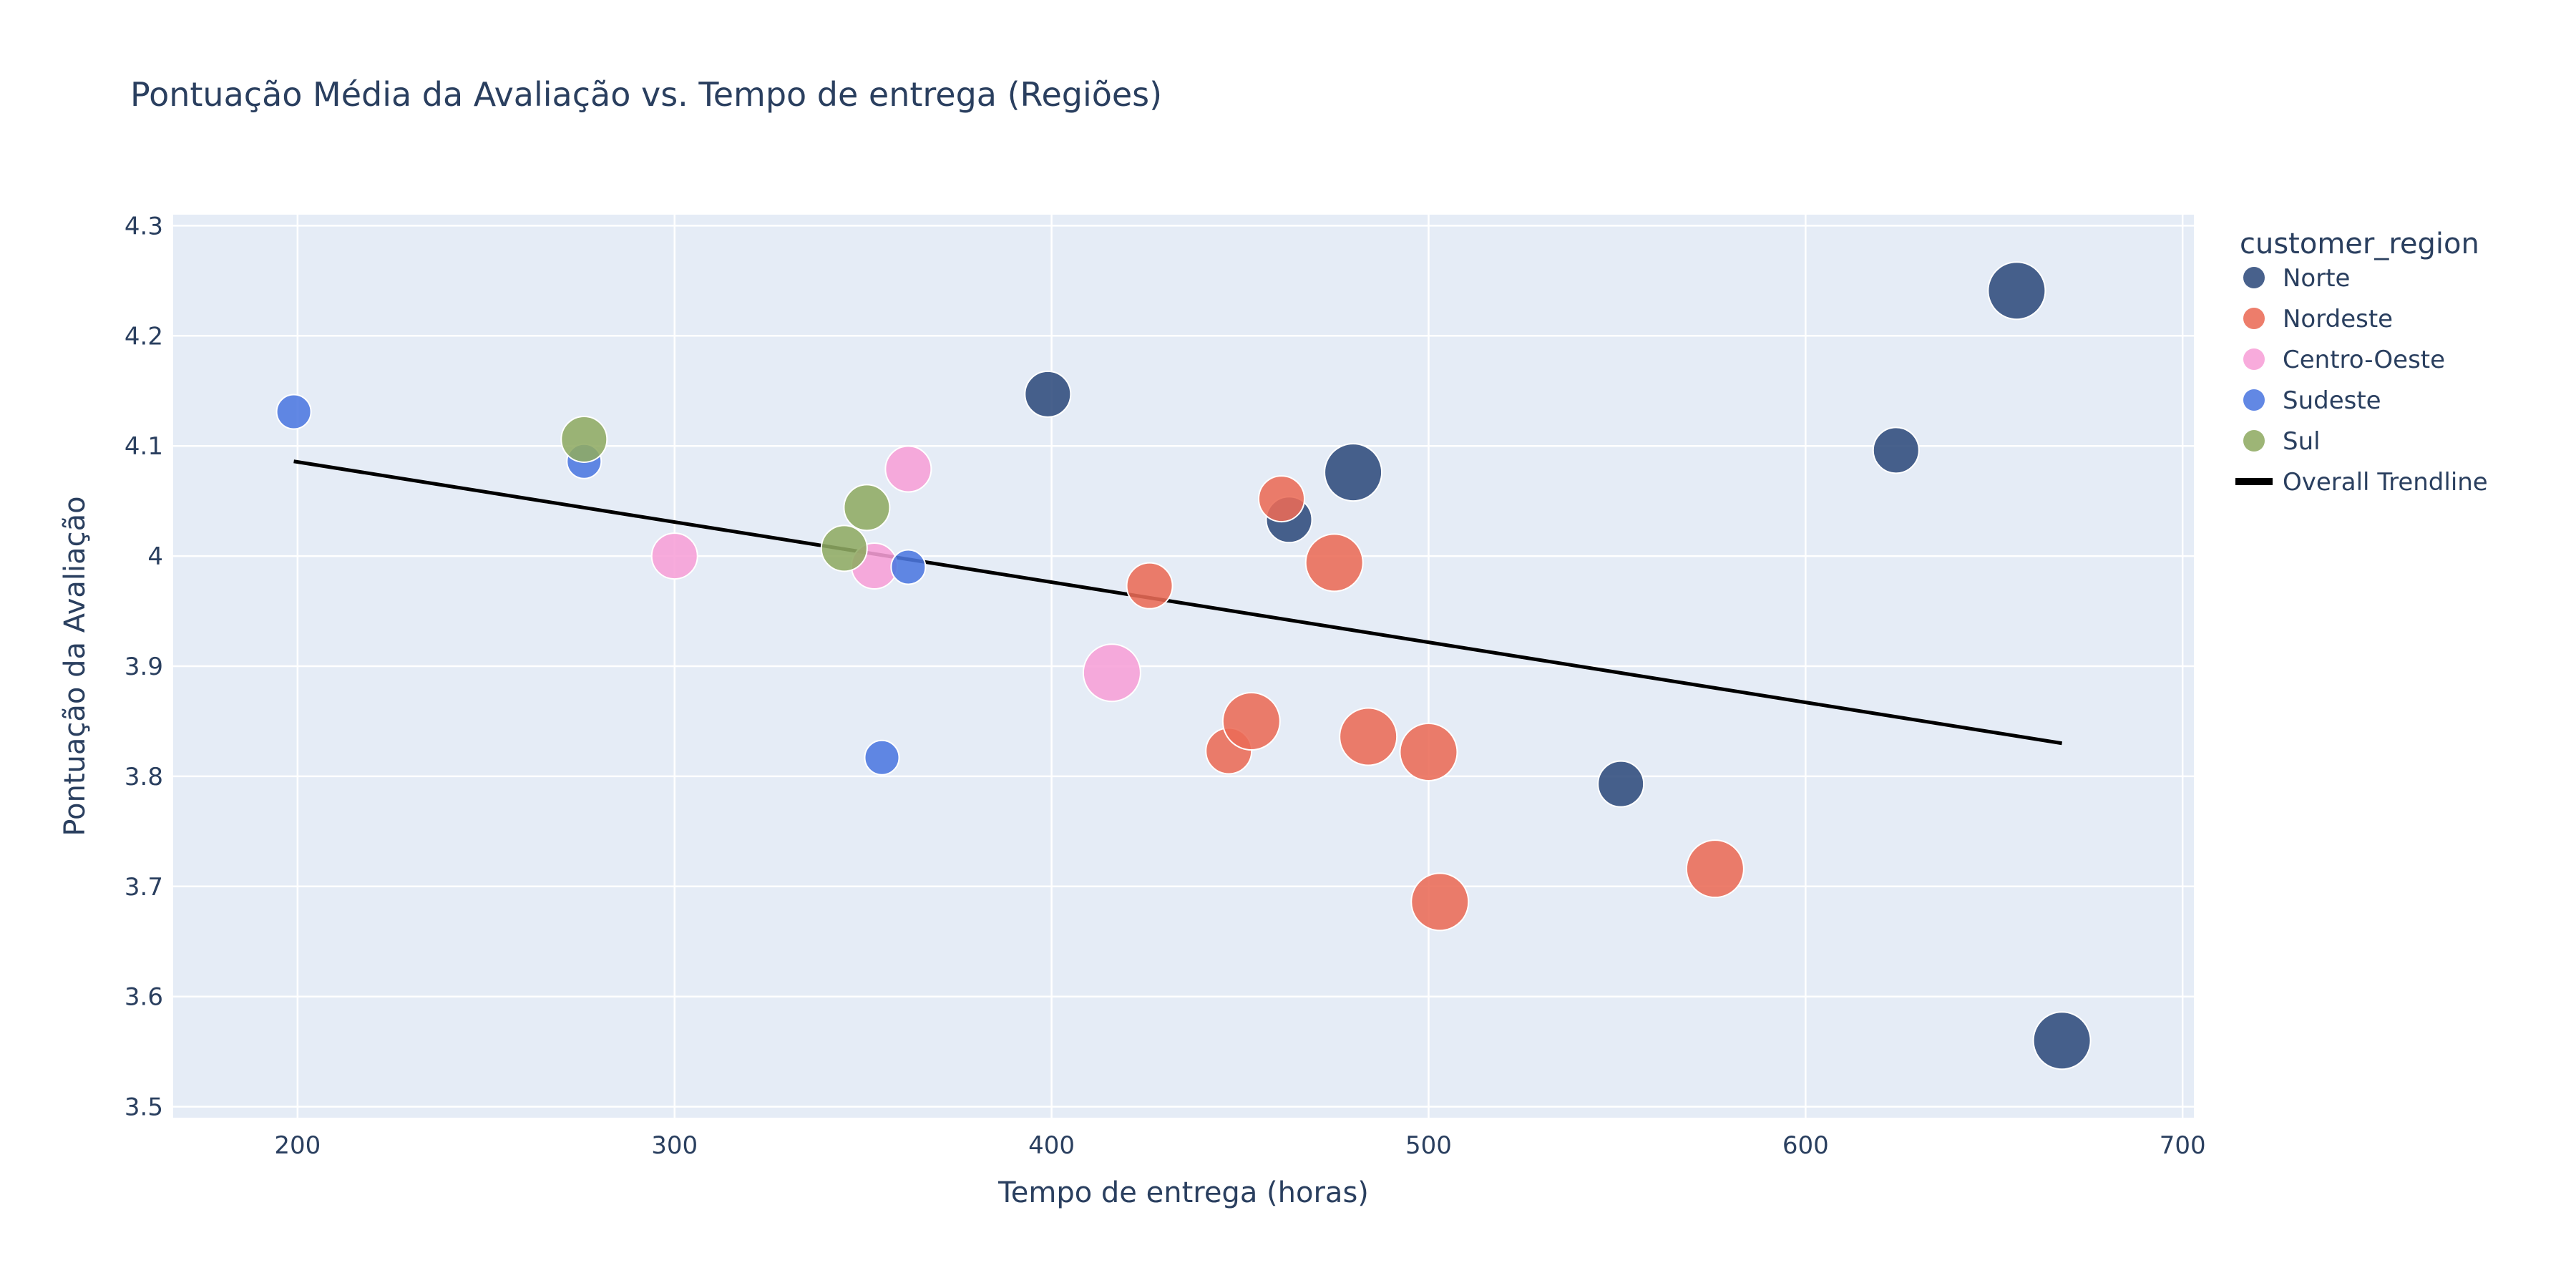 The height and width of the screenshot is (1288, 2576). I want to click on y-tick-label: 3.9, so click(144, 667).